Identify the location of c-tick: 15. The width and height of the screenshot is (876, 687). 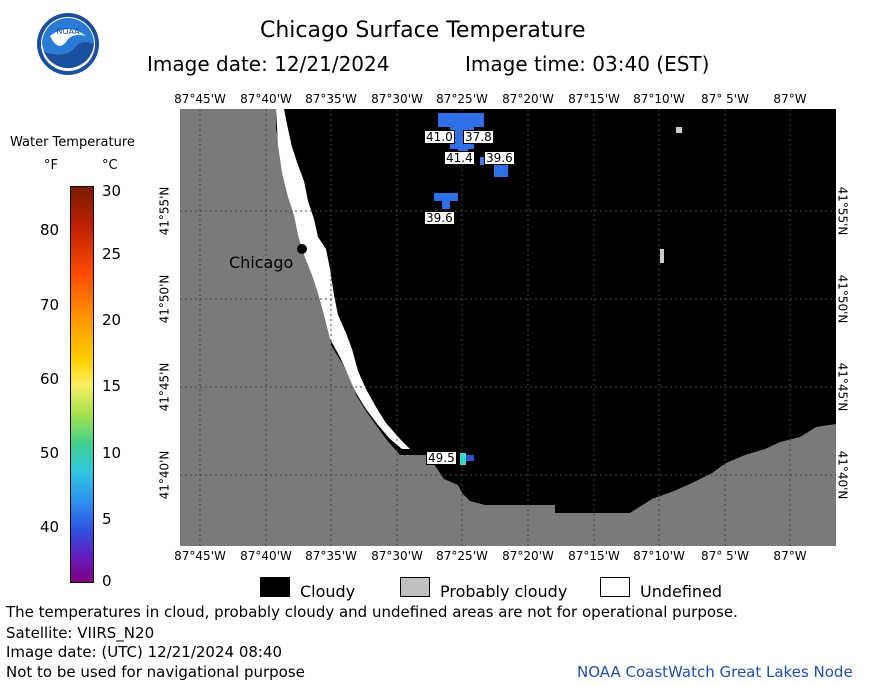
(112, 386).